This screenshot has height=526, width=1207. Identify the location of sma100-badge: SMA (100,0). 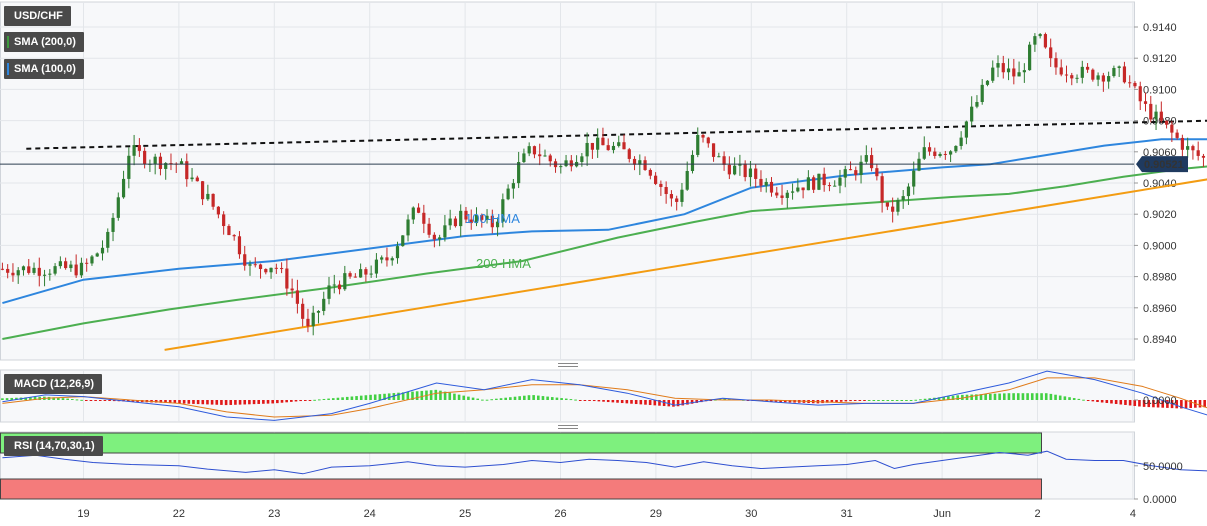
(44, 69).